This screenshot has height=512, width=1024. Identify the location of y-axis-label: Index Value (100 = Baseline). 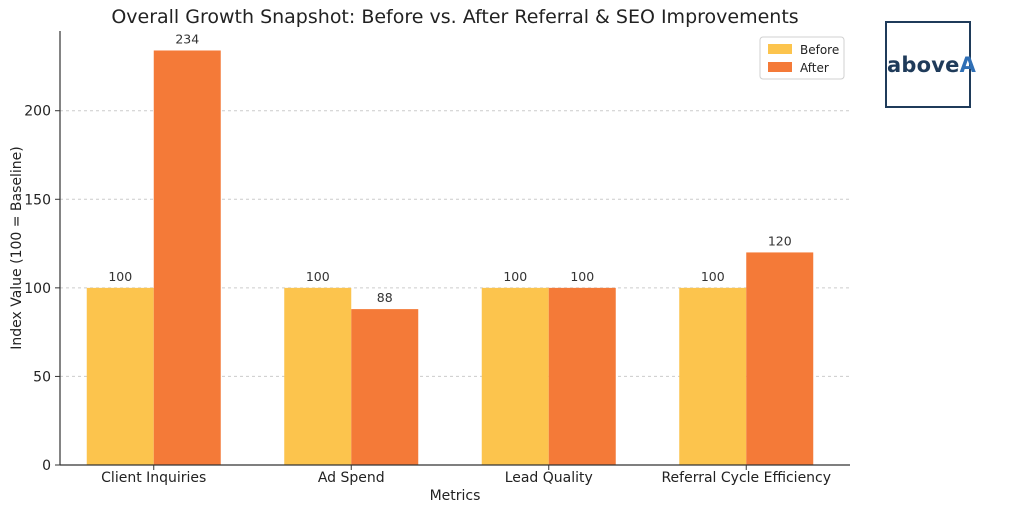
(17, 248).